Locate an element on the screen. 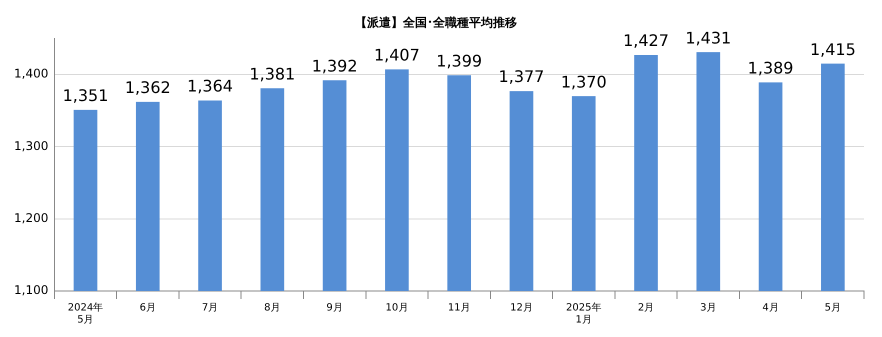  x-tick-label: 5月 is located at coordinates (833, 308).